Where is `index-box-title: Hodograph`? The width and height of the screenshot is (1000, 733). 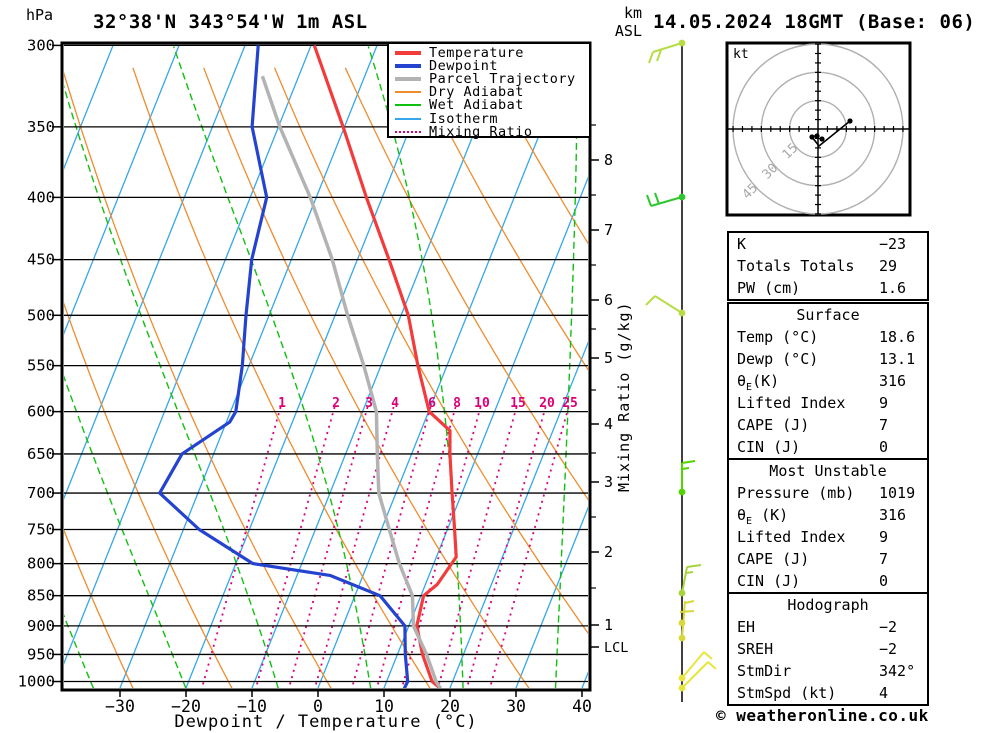
index-box-title: Hodograph is located at coordinates (828, 605).